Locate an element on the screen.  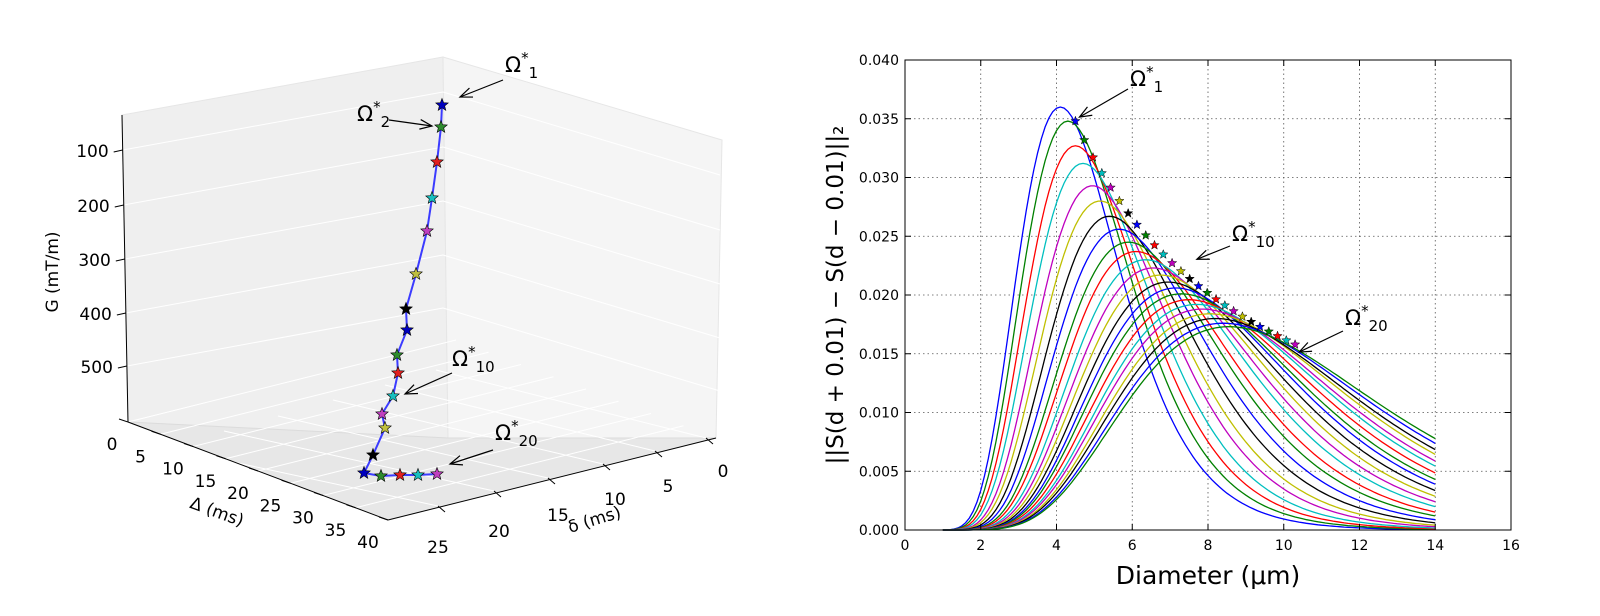
x-tick-label-2d: 6 is located at coordinates (1132, 546).